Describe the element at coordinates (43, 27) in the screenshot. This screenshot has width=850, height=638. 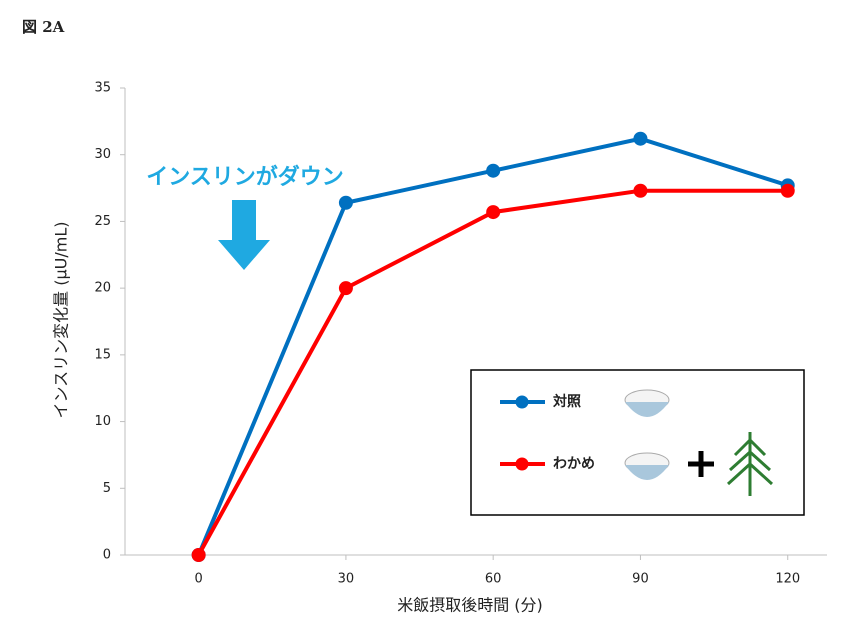
I see `figure-label: 図 2A` at that location.